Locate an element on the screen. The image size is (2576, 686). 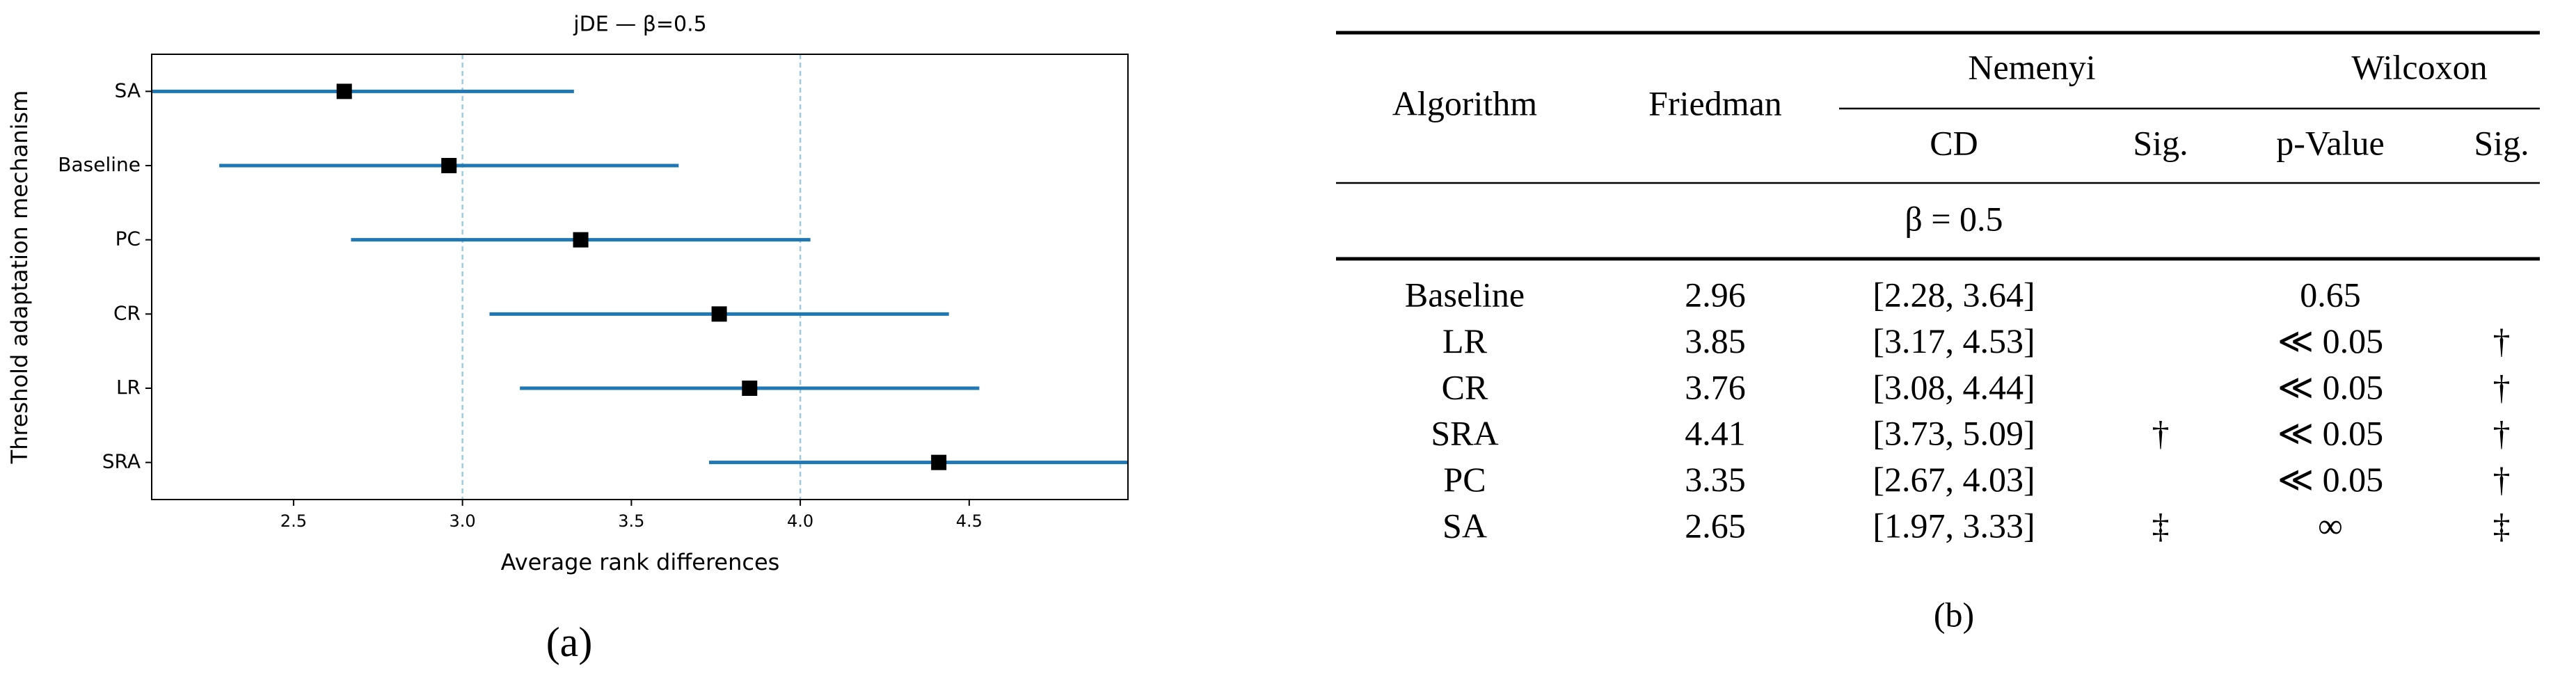
header-cell: Nemenyi is located at coordinates (2031, 67).